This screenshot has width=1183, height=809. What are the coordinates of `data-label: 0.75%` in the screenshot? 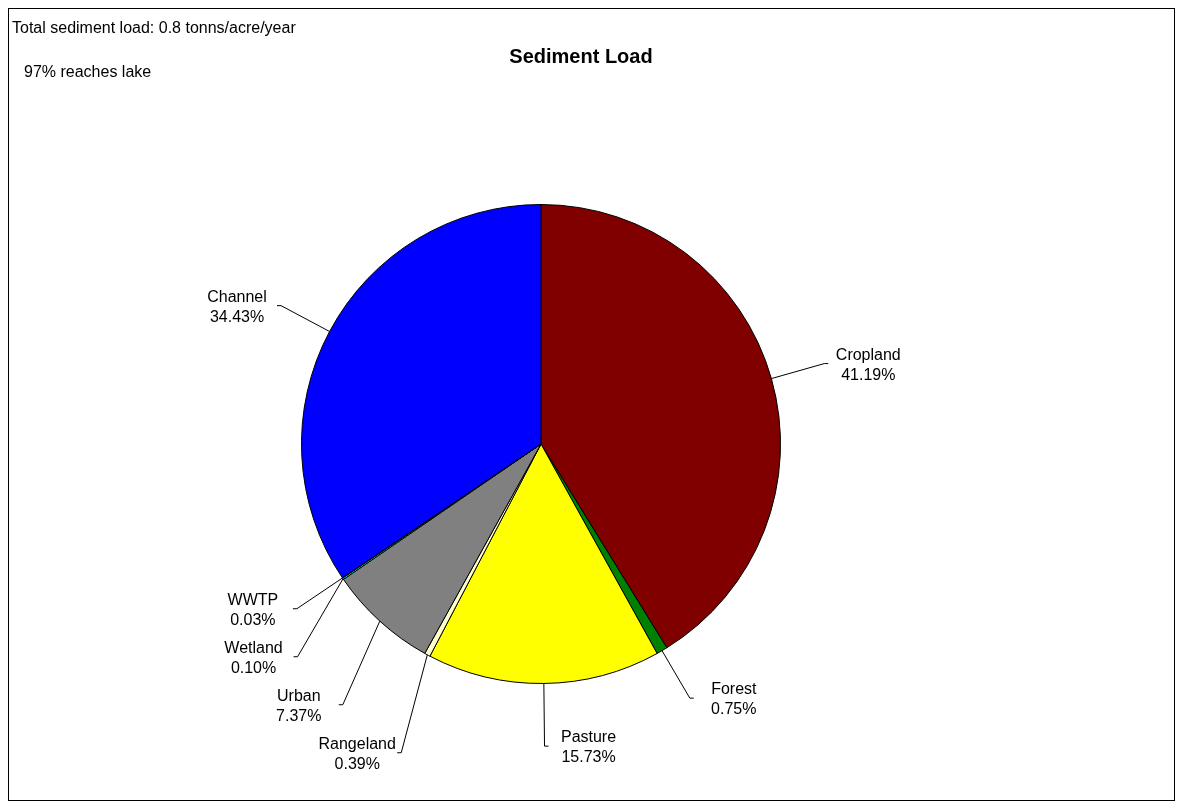 It's located at (734, 709).